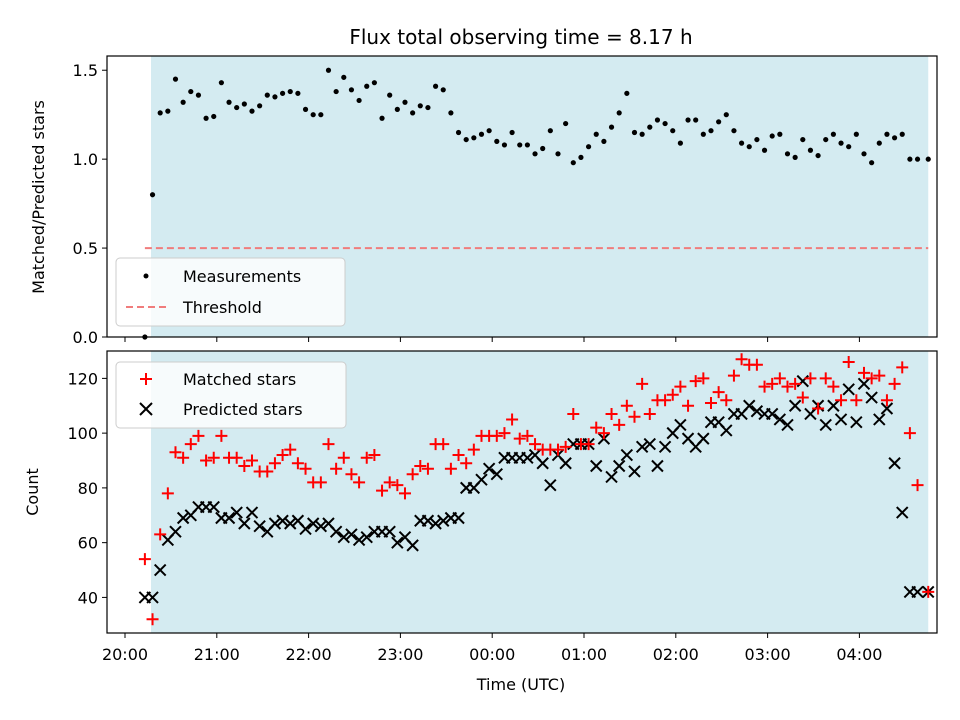 The height and width of the screenshot is (720, 960). I want to click on count-x-tick-label: 04:00, so click(859, 654).